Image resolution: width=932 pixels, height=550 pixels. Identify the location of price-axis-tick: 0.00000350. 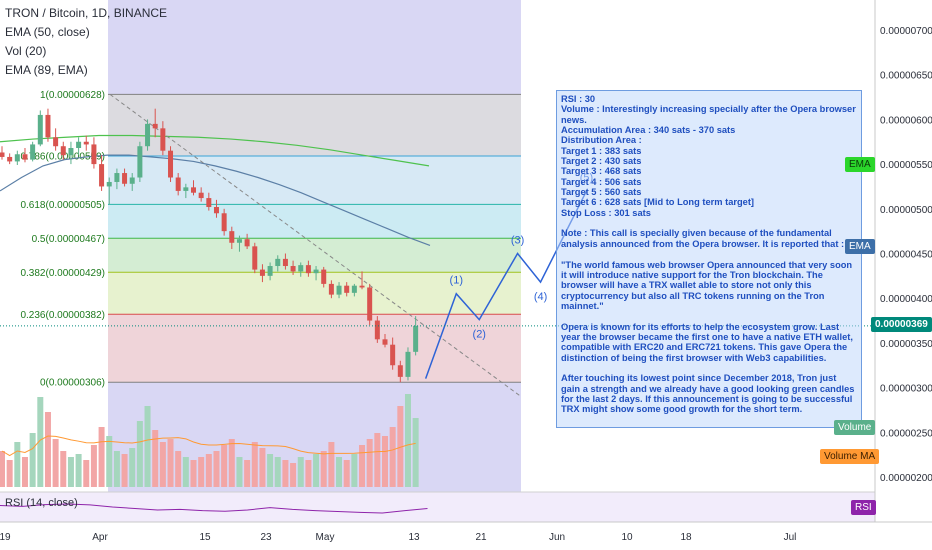
(906, 344).